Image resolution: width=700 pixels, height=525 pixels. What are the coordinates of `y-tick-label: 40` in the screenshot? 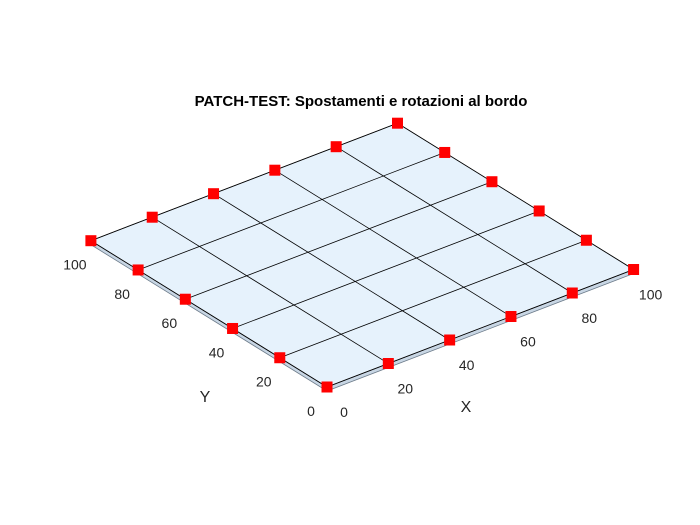 It's located at (217, 352).